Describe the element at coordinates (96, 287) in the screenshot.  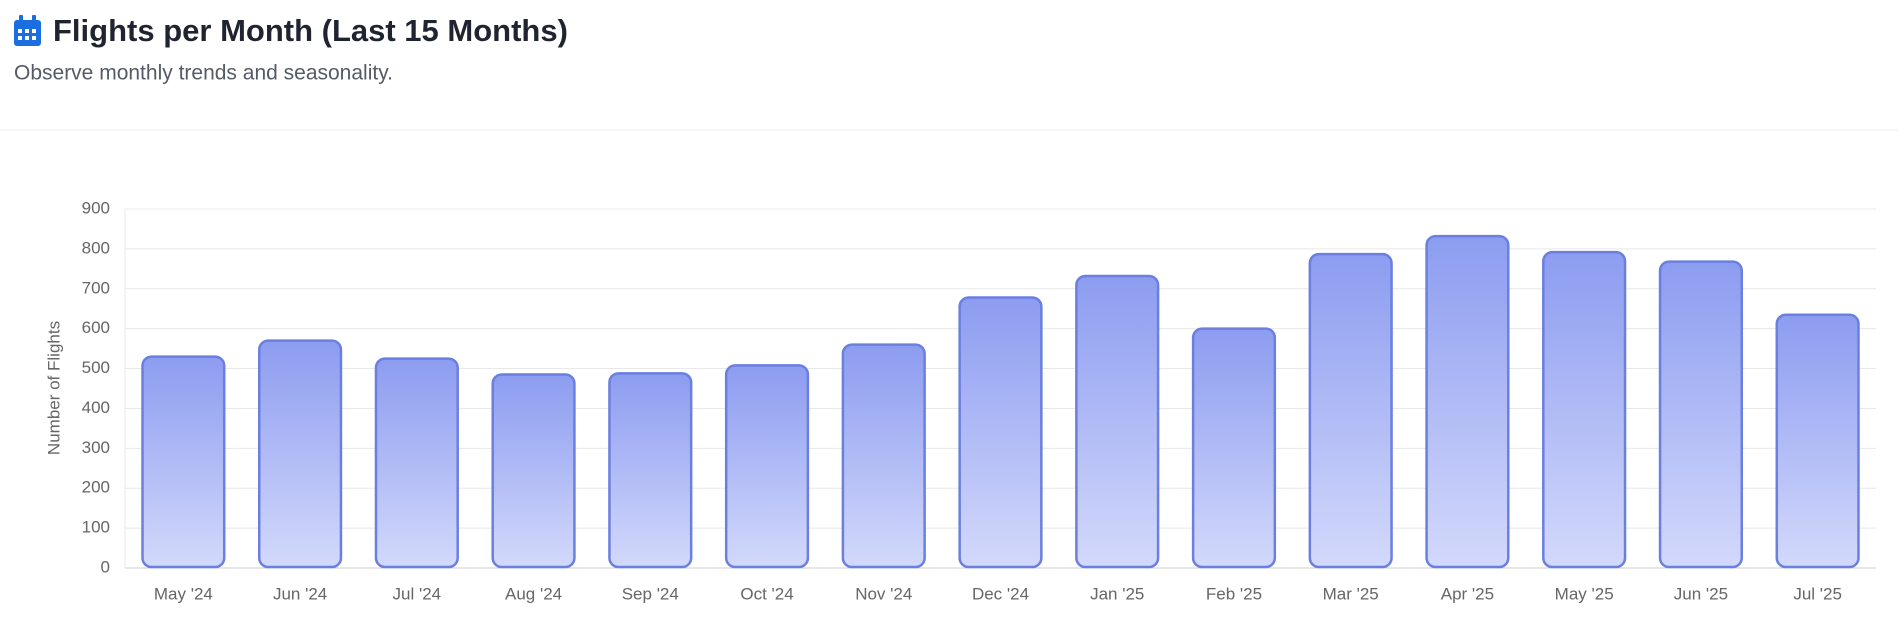
I see `y-tick-label: 700` at that location.